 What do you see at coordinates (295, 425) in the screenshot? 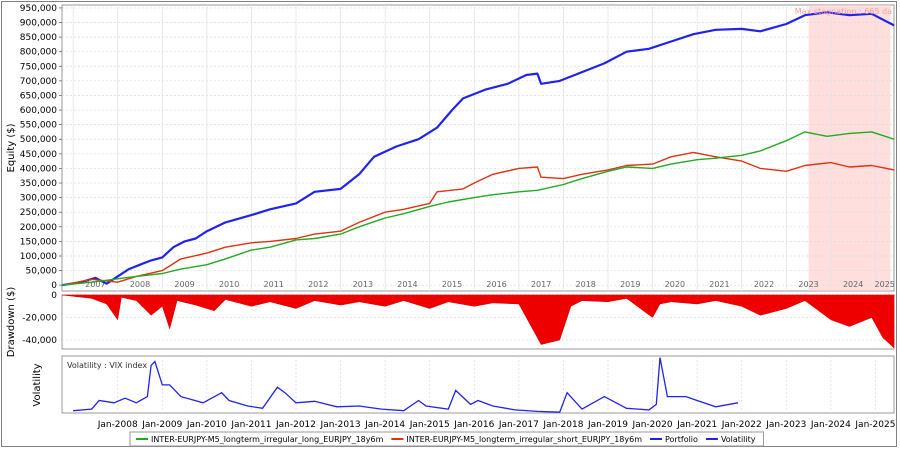
I see `date-tick-label: Jan-2012` at bounding box center [295, 425].